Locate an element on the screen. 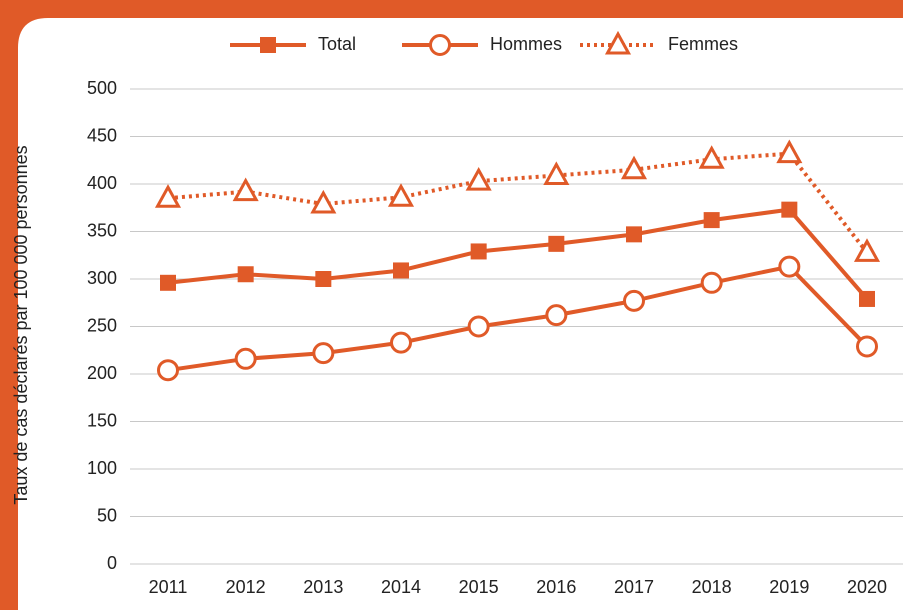 This screenshot has height=610, width=903. y-tick-label: 450 is located at coordinates (102, 135).